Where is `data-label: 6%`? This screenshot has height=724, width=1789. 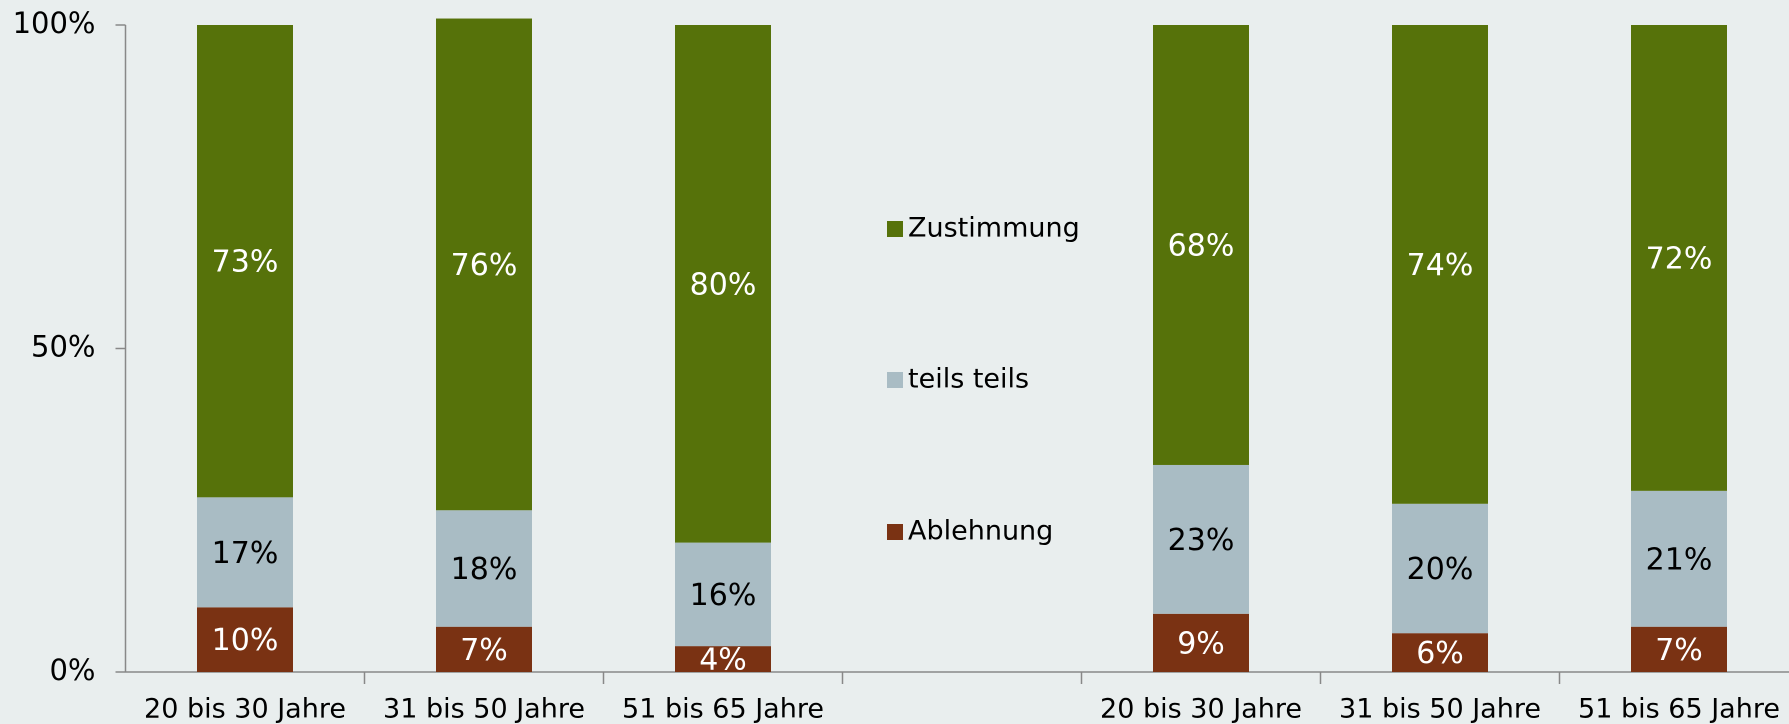
data-label: 6% is located at coordinates (1440, 653).